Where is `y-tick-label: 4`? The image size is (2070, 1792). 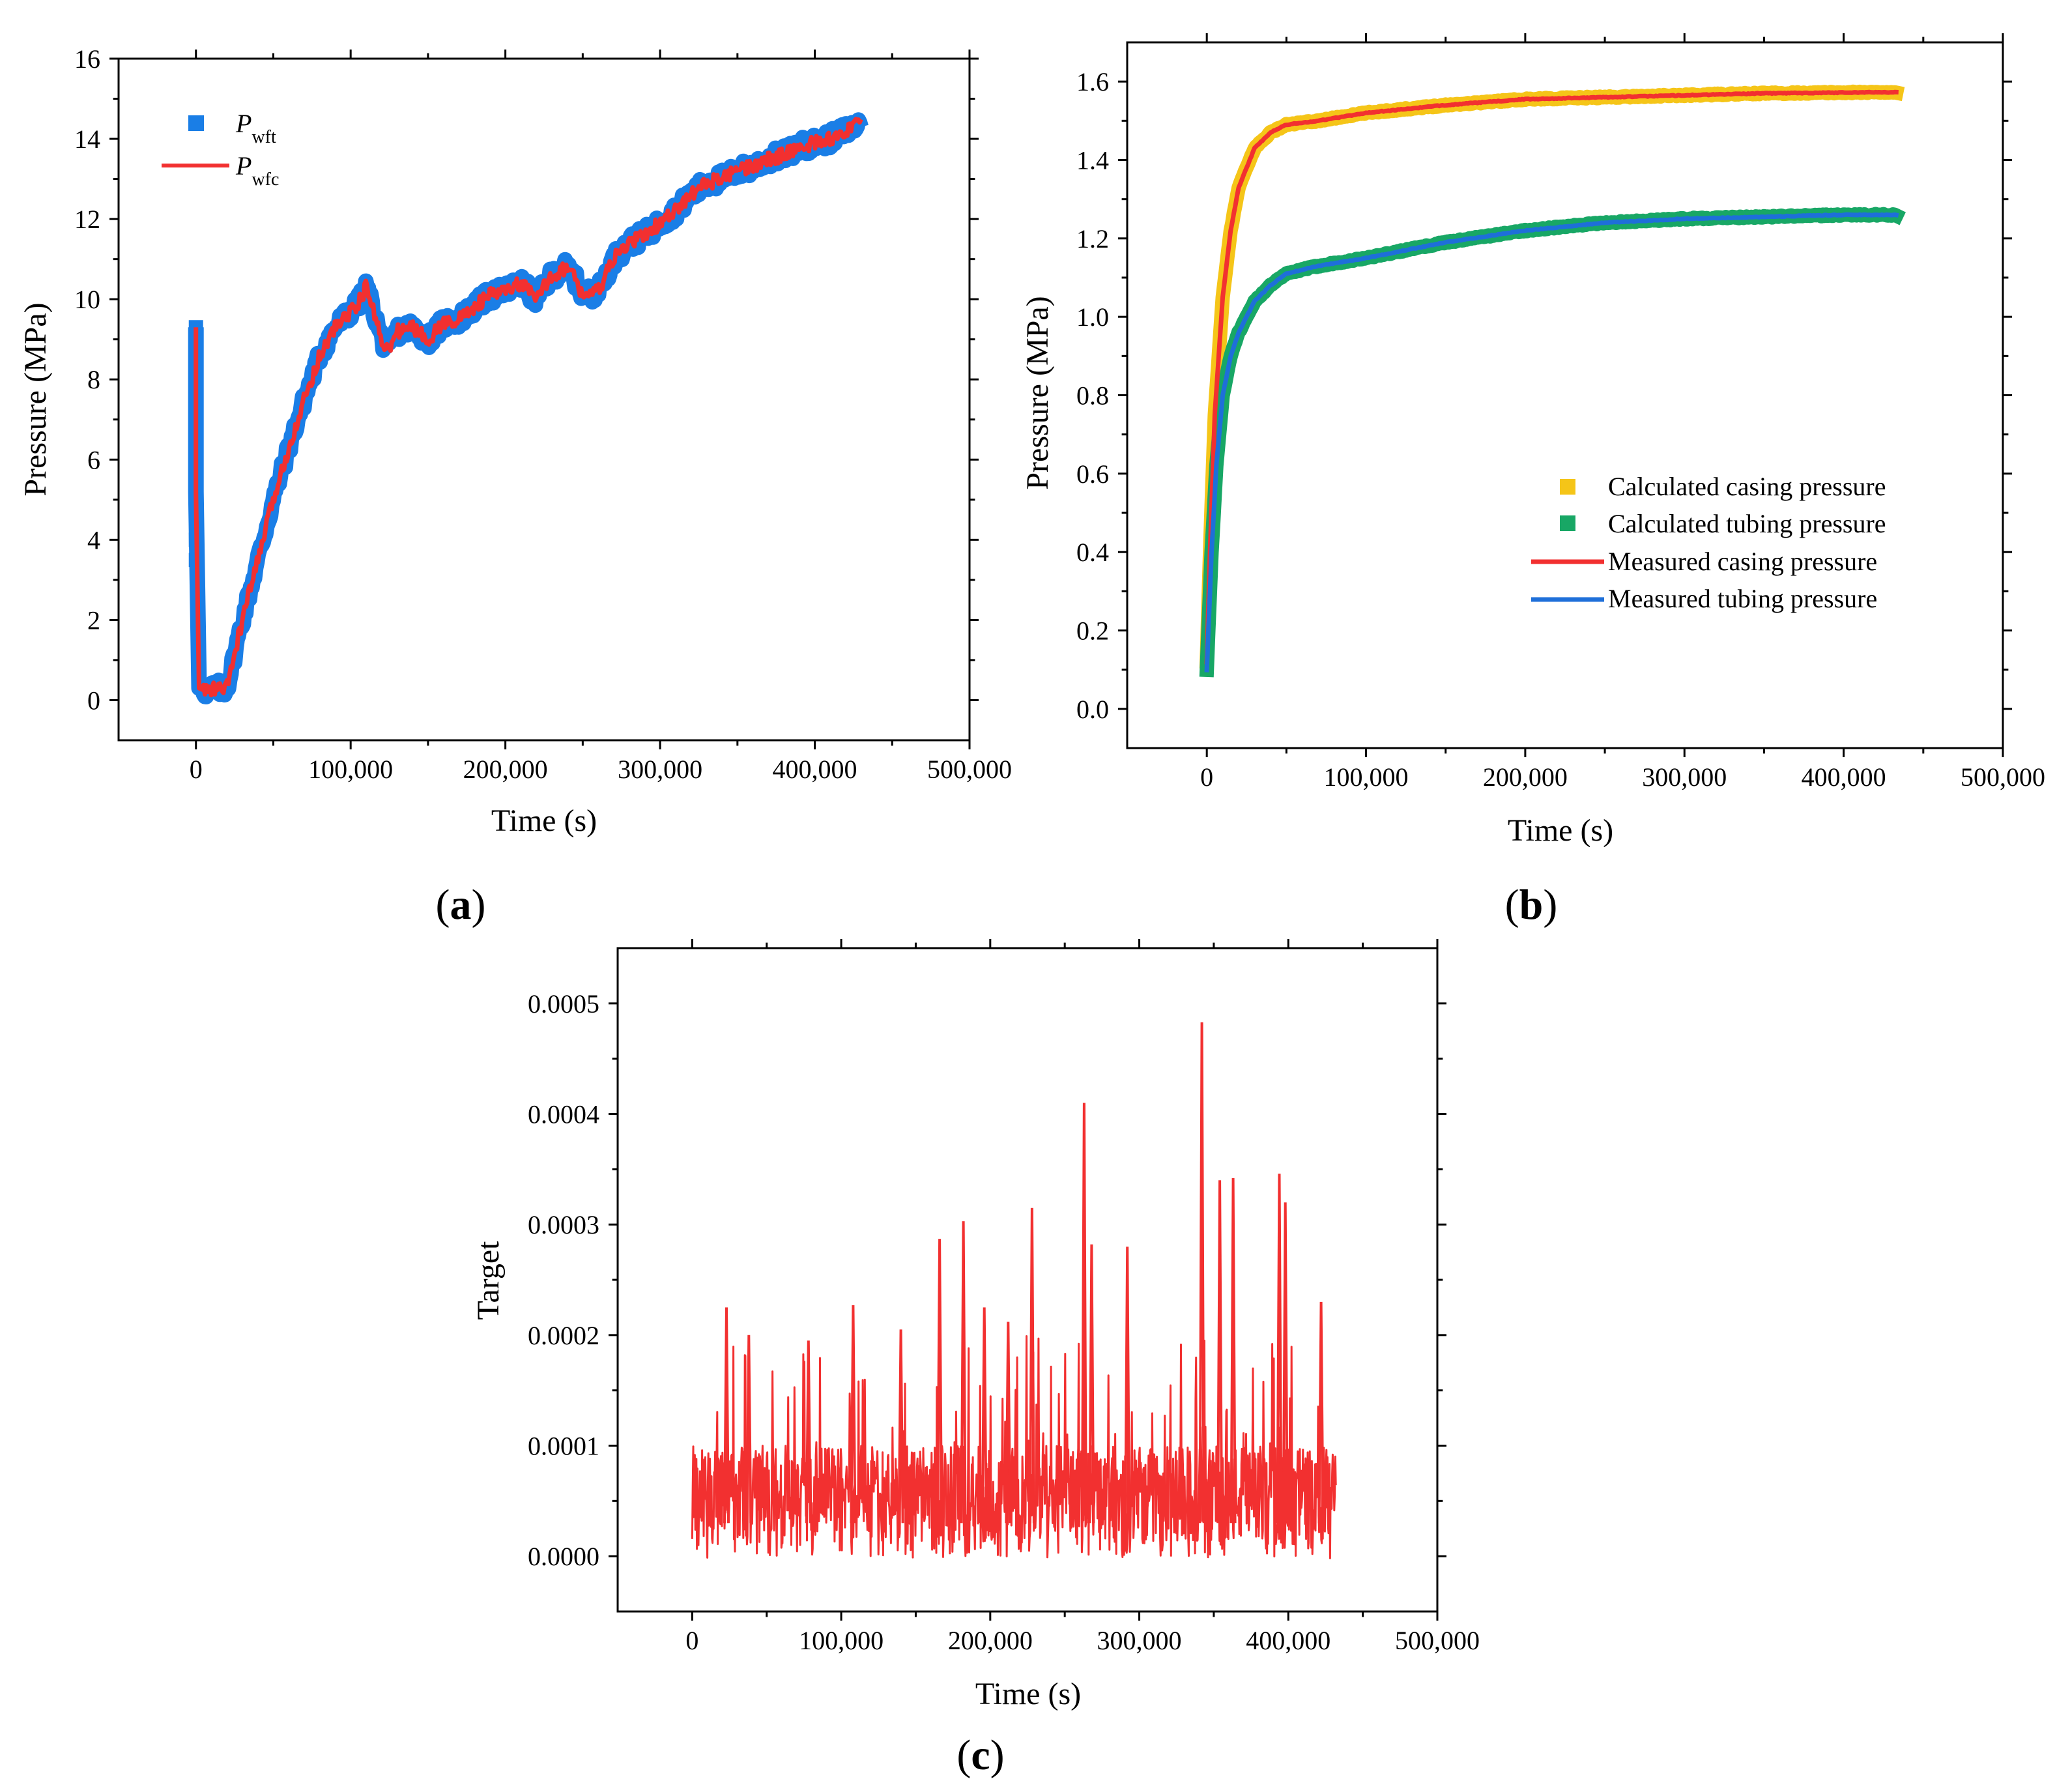
y-tick-label: 4 is located at coordinates (93, 540).